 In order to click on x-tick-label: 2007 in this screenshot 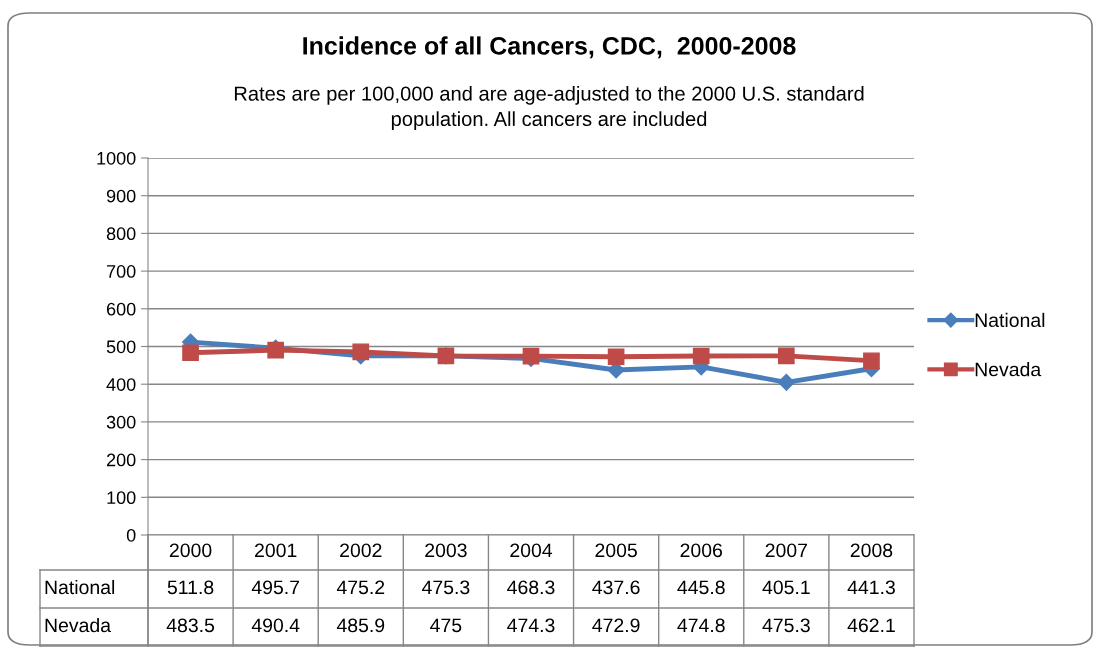, I will do `click(786, 550)`.